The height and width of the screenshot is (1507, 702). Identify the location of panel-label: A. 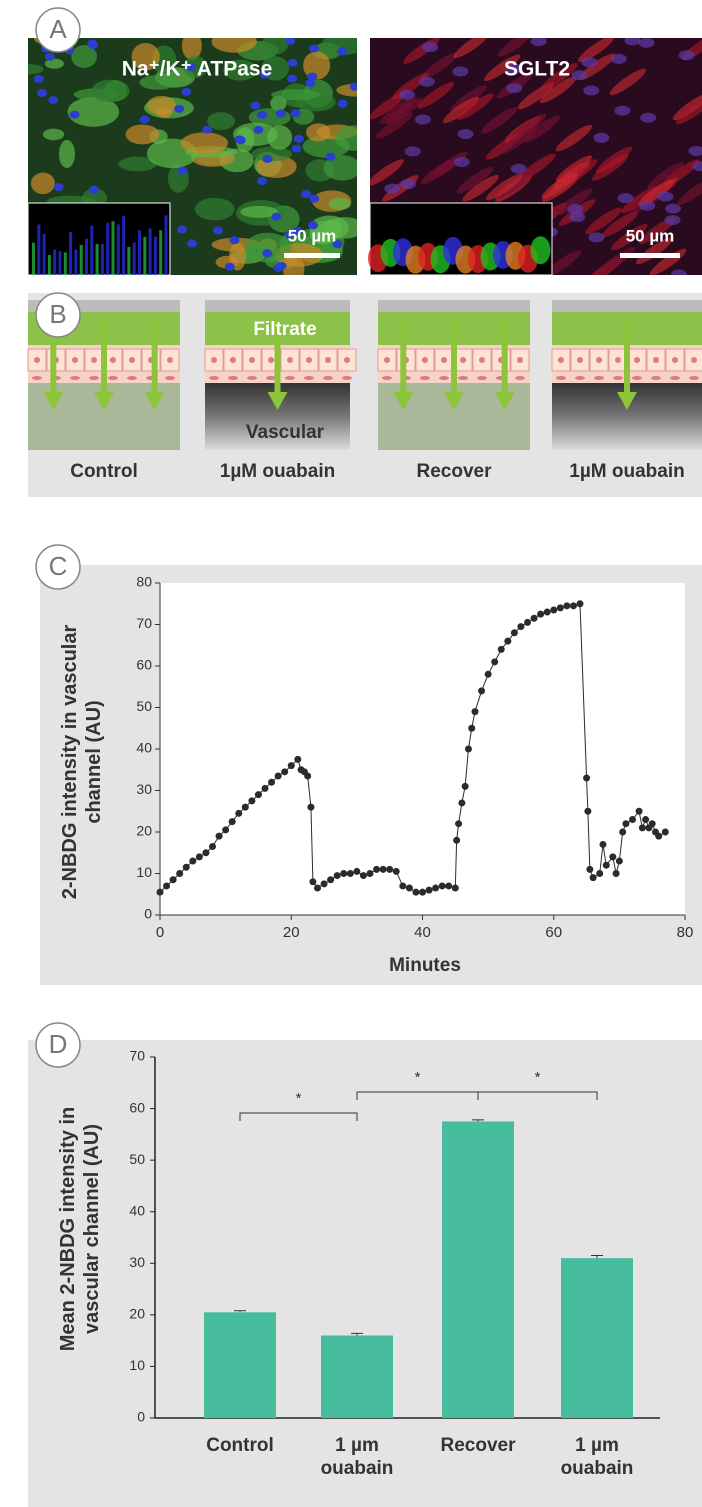
(58, 29).